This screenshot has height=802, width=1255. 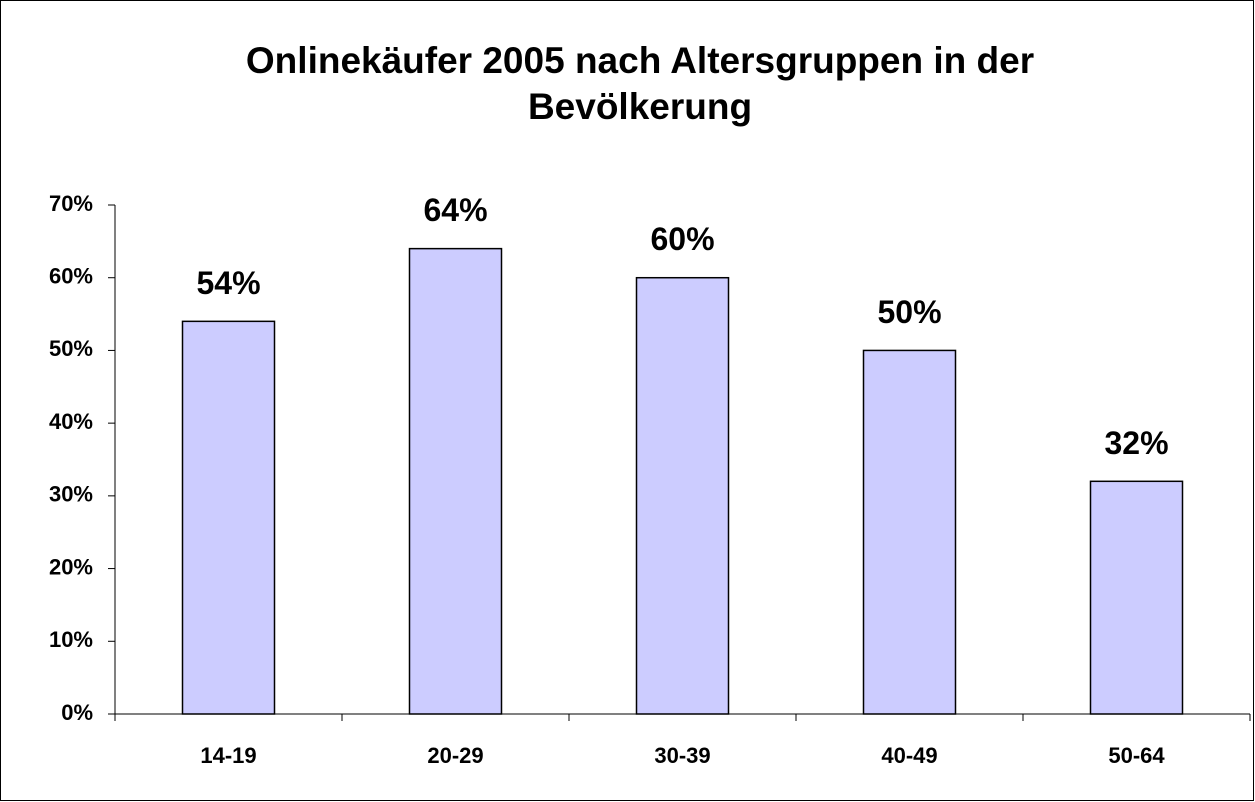 I want to click on data-label: 60%, so click(x=682, y=239).